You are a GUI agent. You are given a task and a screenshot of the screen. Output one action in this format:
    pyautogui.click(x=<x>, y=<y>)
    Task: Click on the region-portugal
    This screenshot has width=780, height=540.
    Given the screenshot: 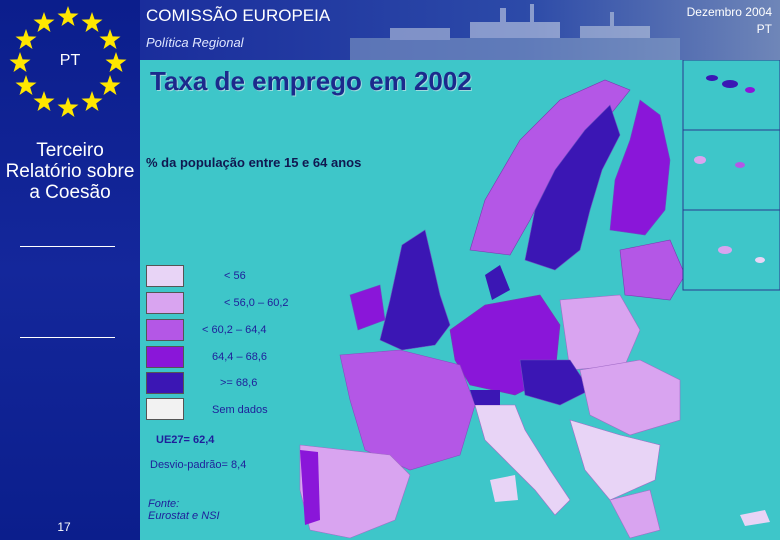 What is the action you would take?
    pyautogui.click(x=310, y=487)
    